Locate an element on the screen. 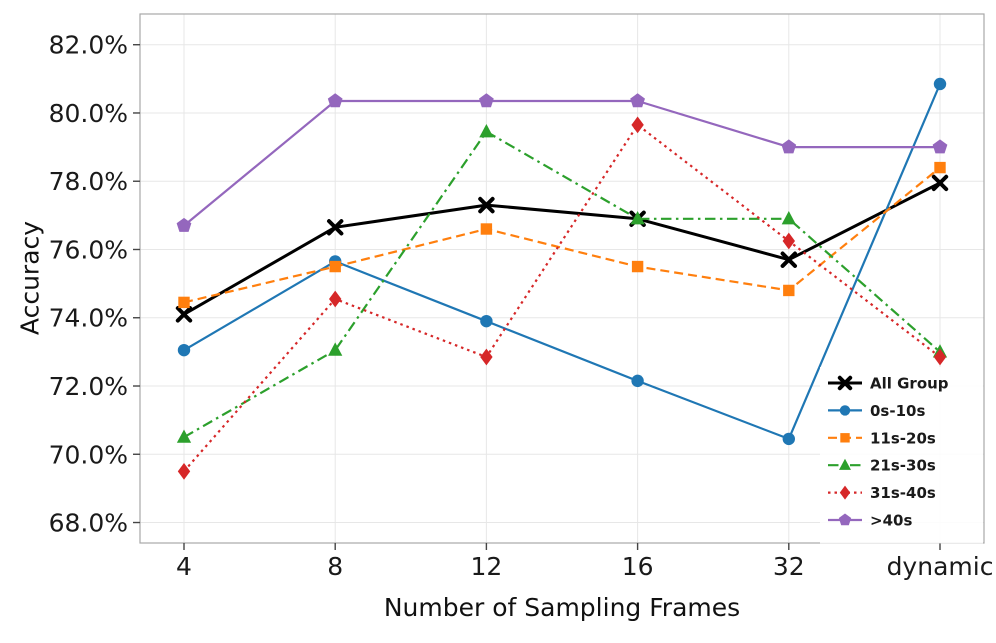 The height and width of the screenshot is (643, 996). y-tick-label: 78.0% is located at coordinates (88, 181).